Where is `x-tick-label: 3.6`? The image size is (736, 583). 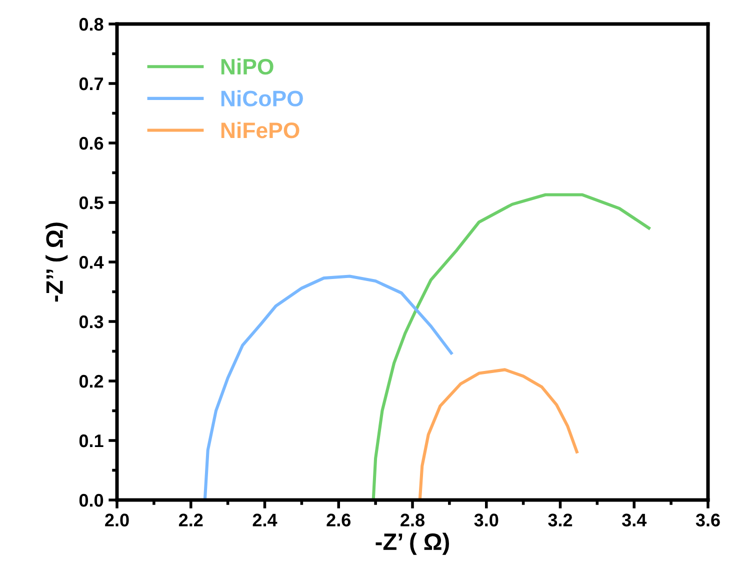
x-tick-label: 3.6 is located at coordinates (708, 520).